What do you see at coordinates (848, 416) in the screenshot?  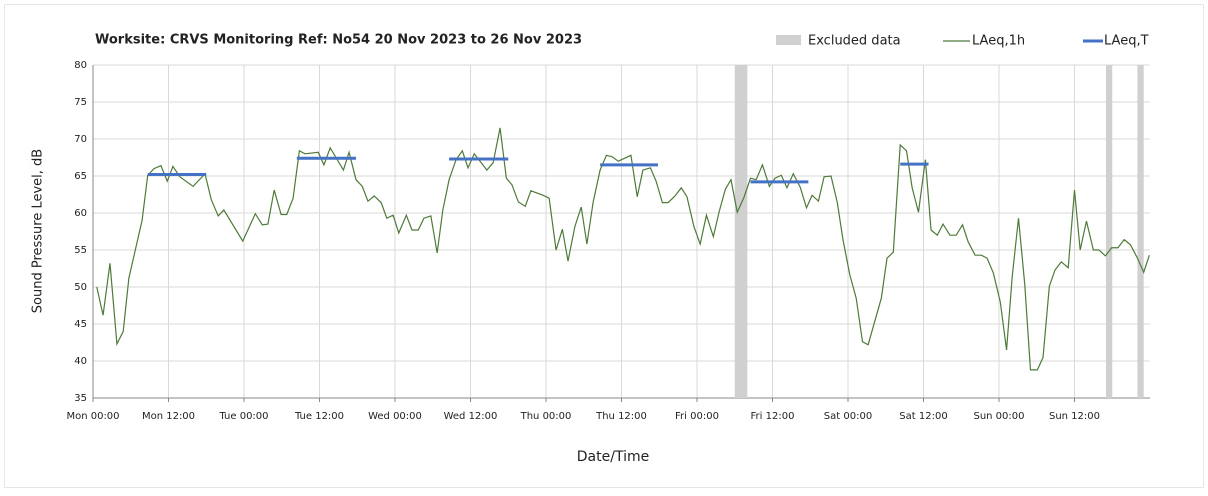 I see `x-tick-label: Sat 00:00` at bounding box center [848, 416].